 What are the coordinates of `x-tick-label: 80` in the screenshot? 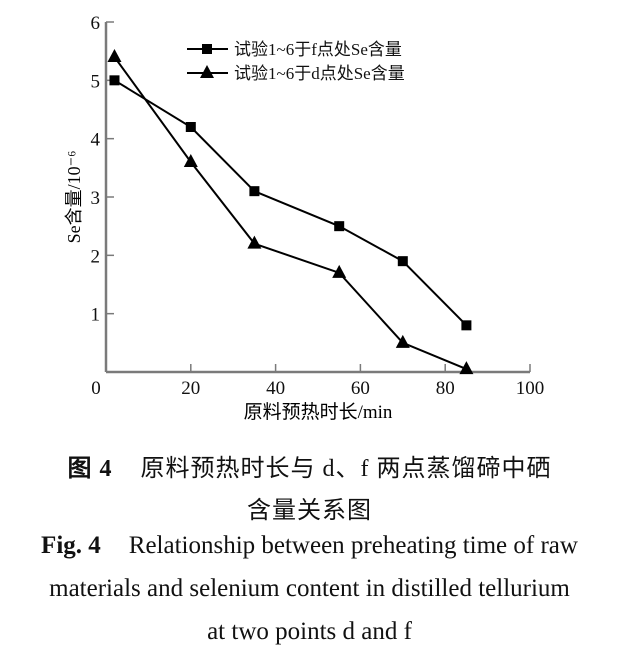 It's located at (445, 388).